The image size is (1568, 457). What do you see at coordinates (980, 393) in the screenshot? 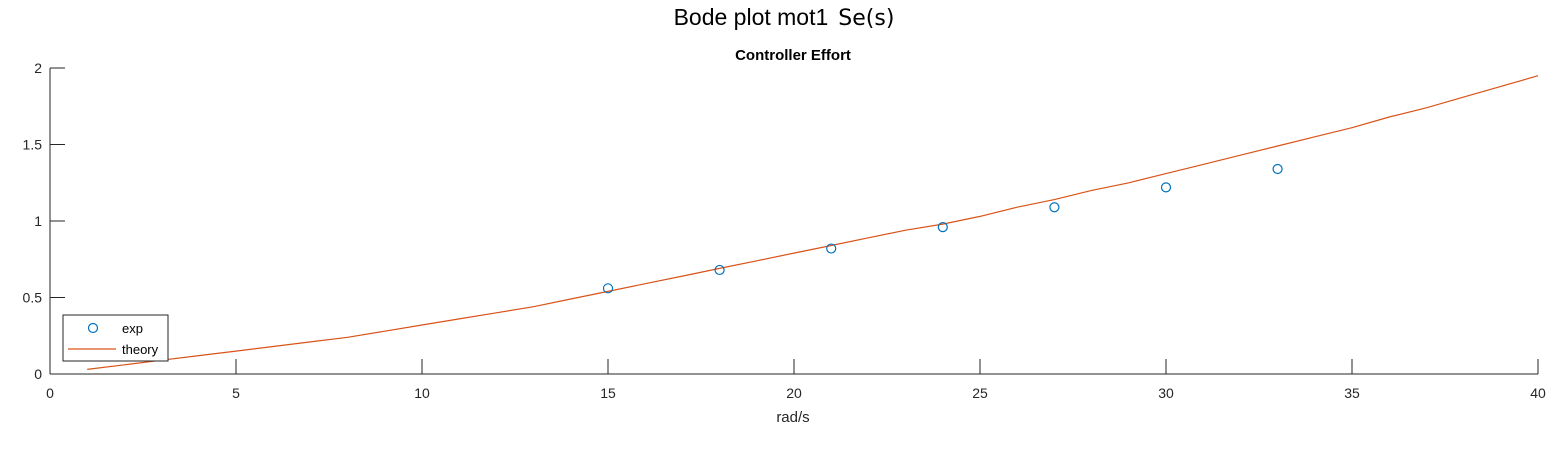
I see `x-tick-label: 25` at bounding box center [980, 393].